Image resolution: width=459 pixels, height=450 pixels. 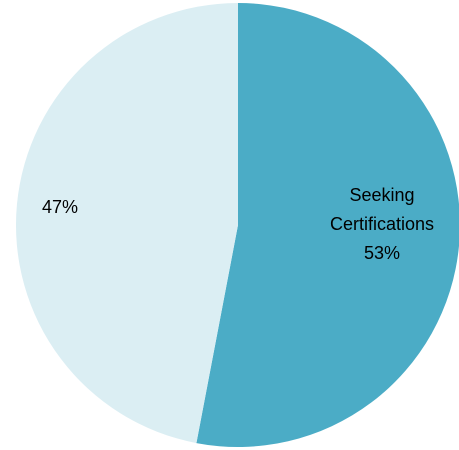 I want to click on slice-label-line: Seeking, so click(x=381, y=195).